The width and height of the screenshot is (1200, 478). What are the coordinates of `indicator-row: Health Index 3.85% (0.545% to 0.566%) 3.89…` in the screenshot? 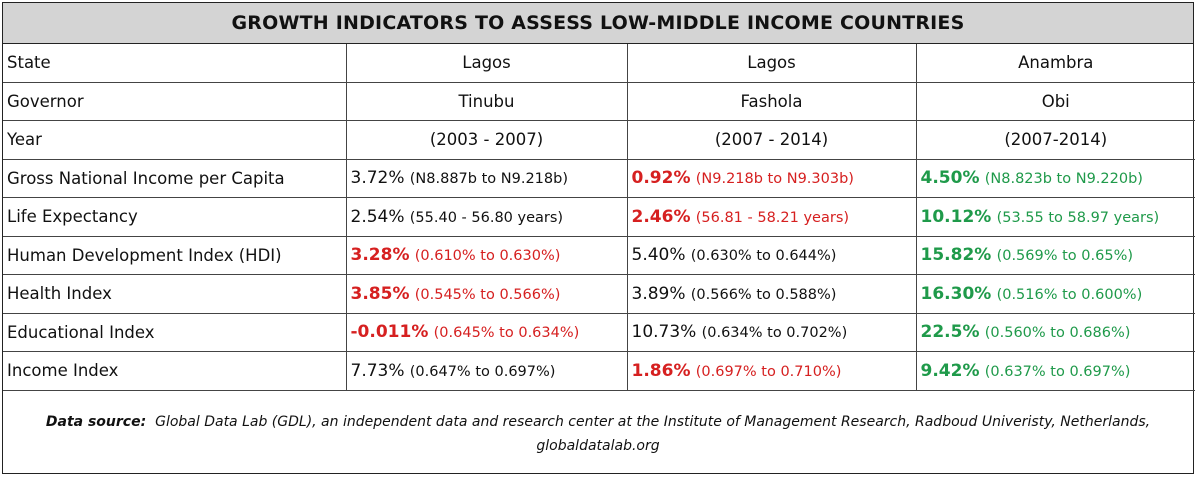 It's located at (599, 294).